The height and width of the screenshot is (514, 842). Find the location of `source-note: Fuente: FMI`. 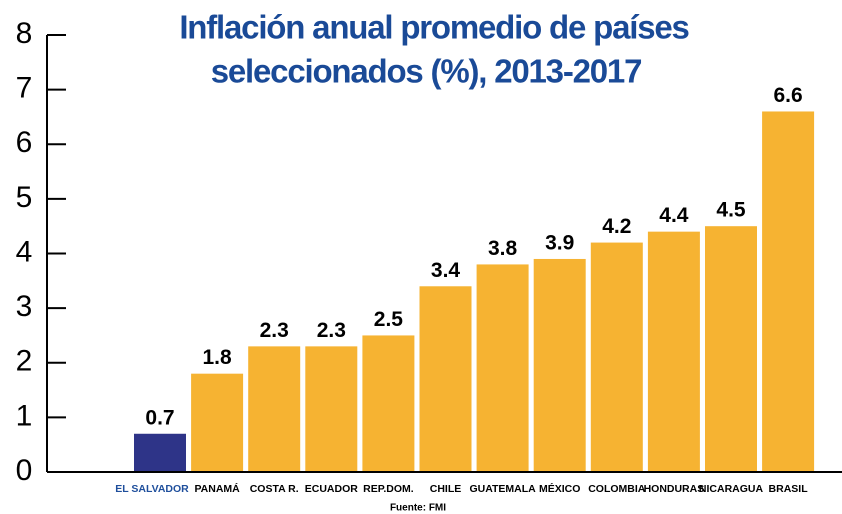

source-note: Fuente: FMI is located at coordinates (418, 508).